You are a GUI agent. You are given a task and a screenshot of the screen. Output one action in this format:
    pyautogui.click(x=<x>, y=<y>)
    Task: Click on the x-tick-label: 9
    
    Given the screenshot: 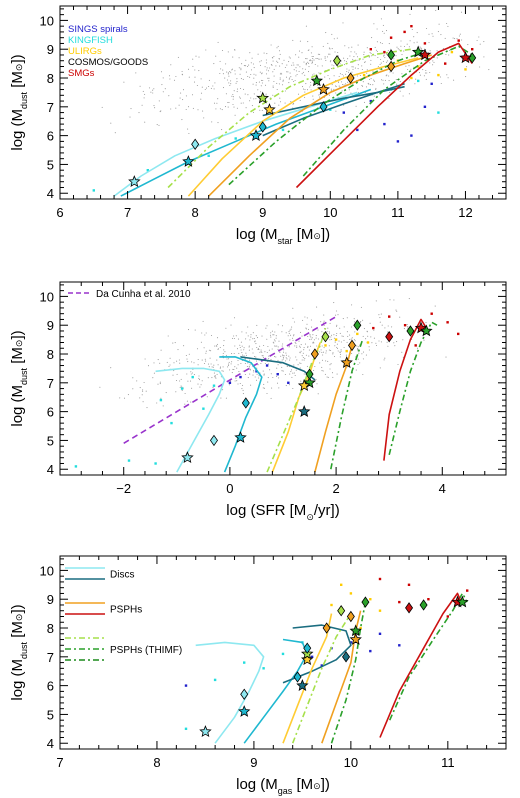 What is the action you would take?
    pyautogui.click(x=253, y=762)
    